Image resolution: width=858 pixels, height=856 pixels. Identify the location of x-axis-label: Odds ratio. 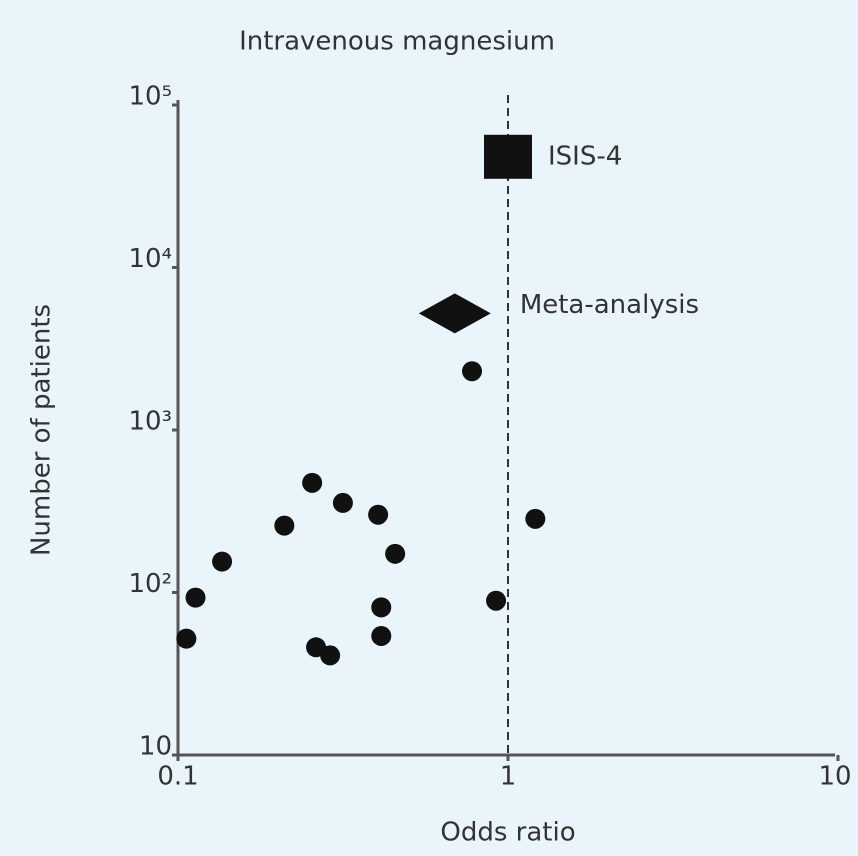
(507, 833).